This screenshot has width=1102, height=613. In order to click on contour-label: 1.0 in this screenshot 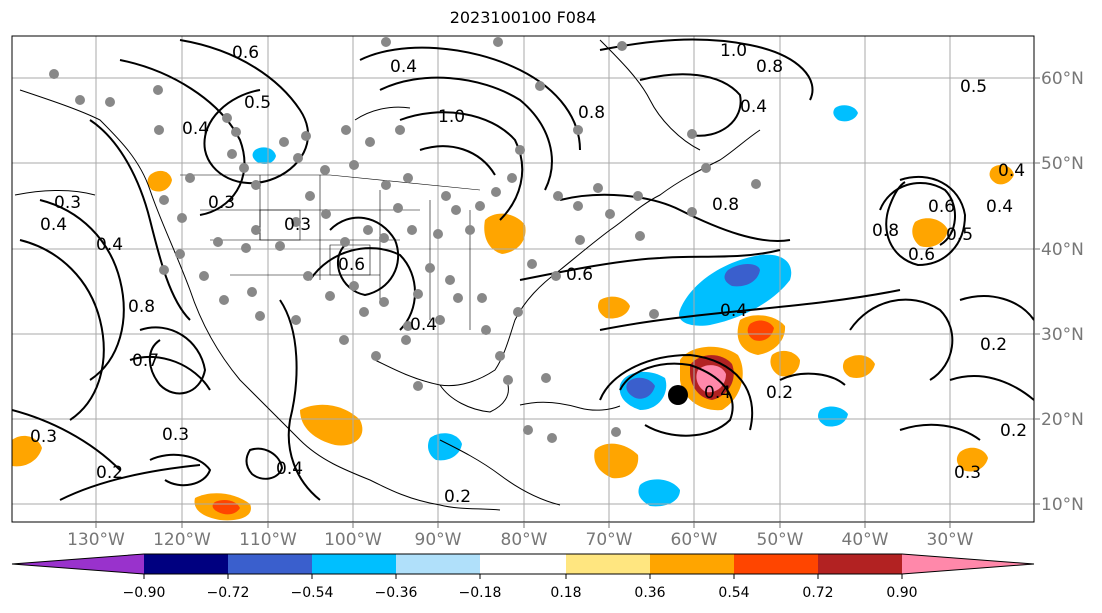, I will do `click(733, 51)`.